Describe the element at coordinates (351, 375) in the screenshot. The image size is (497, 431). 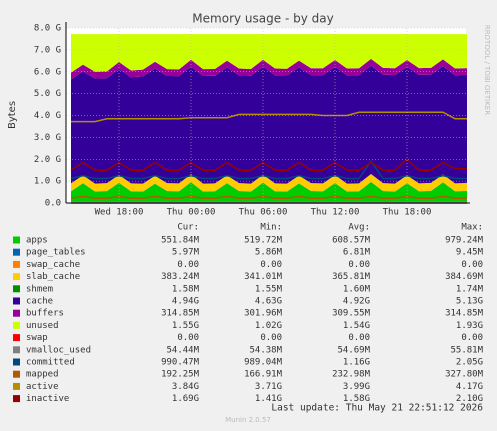
I see `legend-stat: 232.98M` at that location.